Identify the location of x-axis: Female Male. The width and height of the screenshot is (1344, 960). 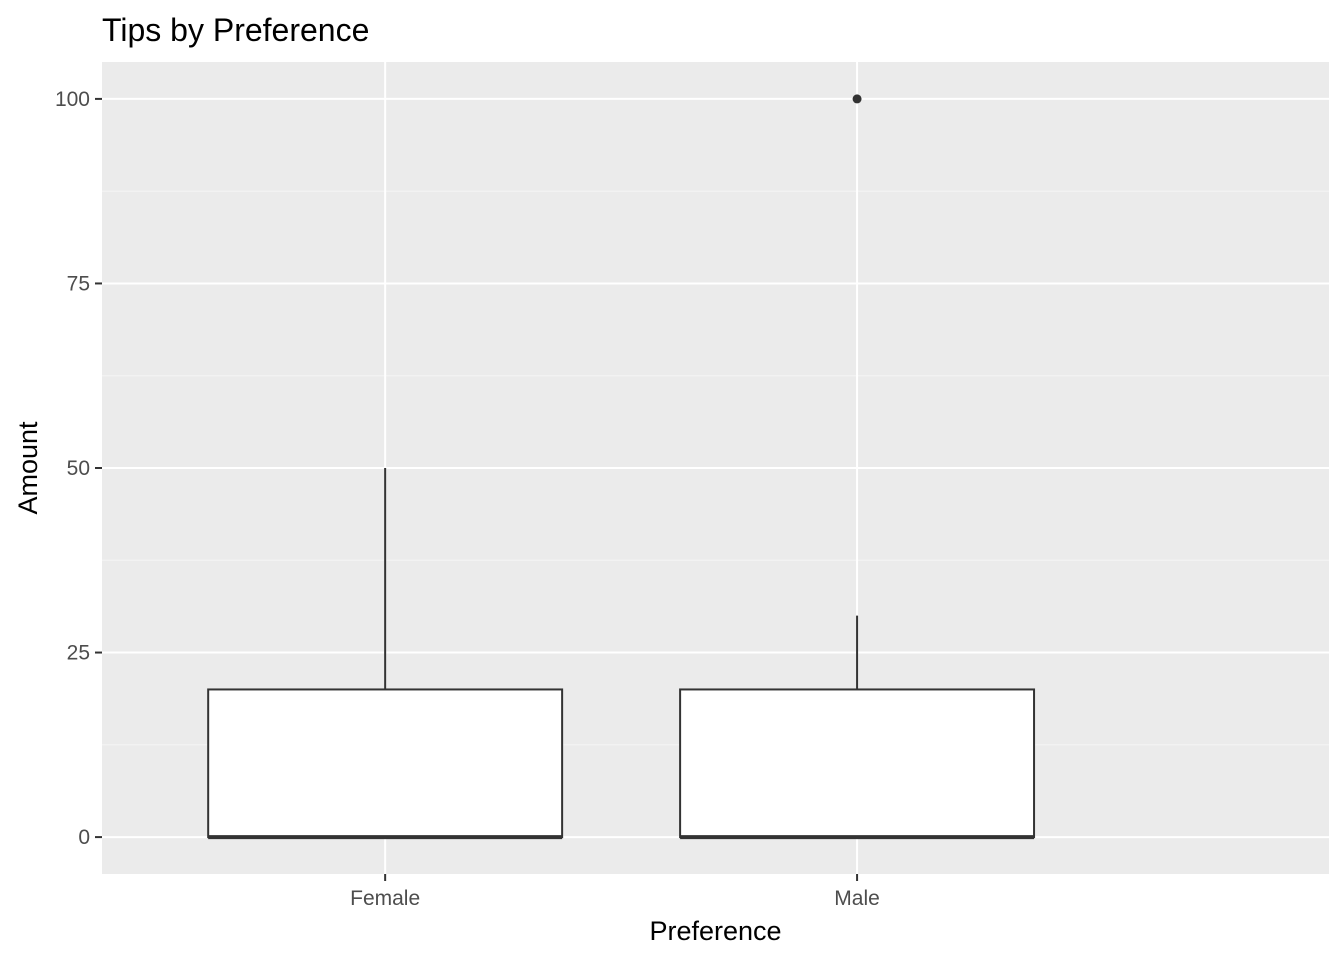
(615, 892).